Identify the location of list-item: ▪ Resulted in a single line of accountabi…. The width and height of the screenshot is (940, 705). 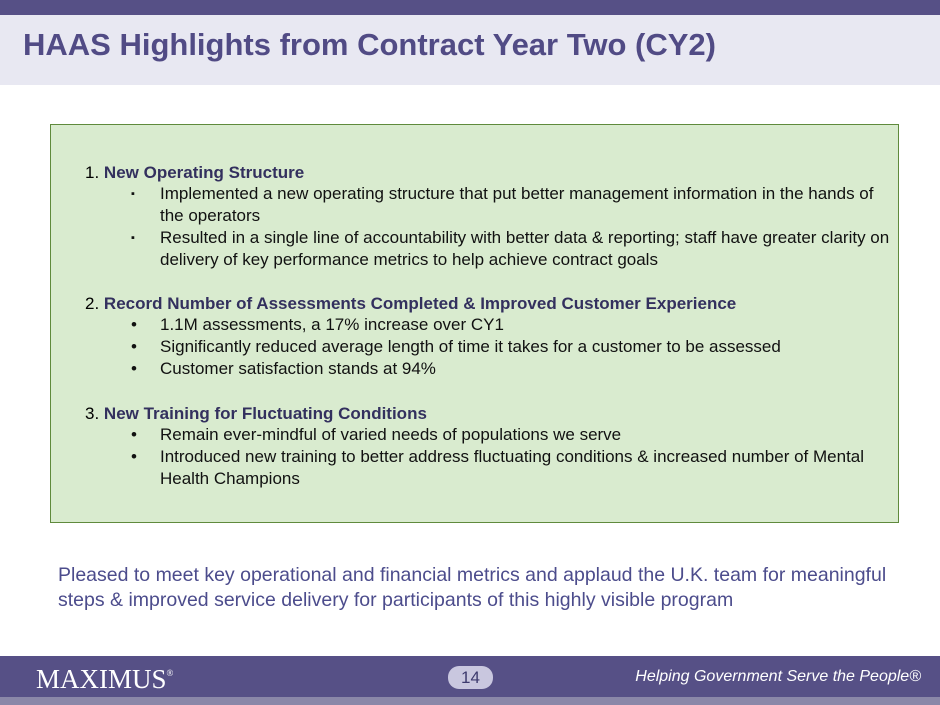
(510, 248).